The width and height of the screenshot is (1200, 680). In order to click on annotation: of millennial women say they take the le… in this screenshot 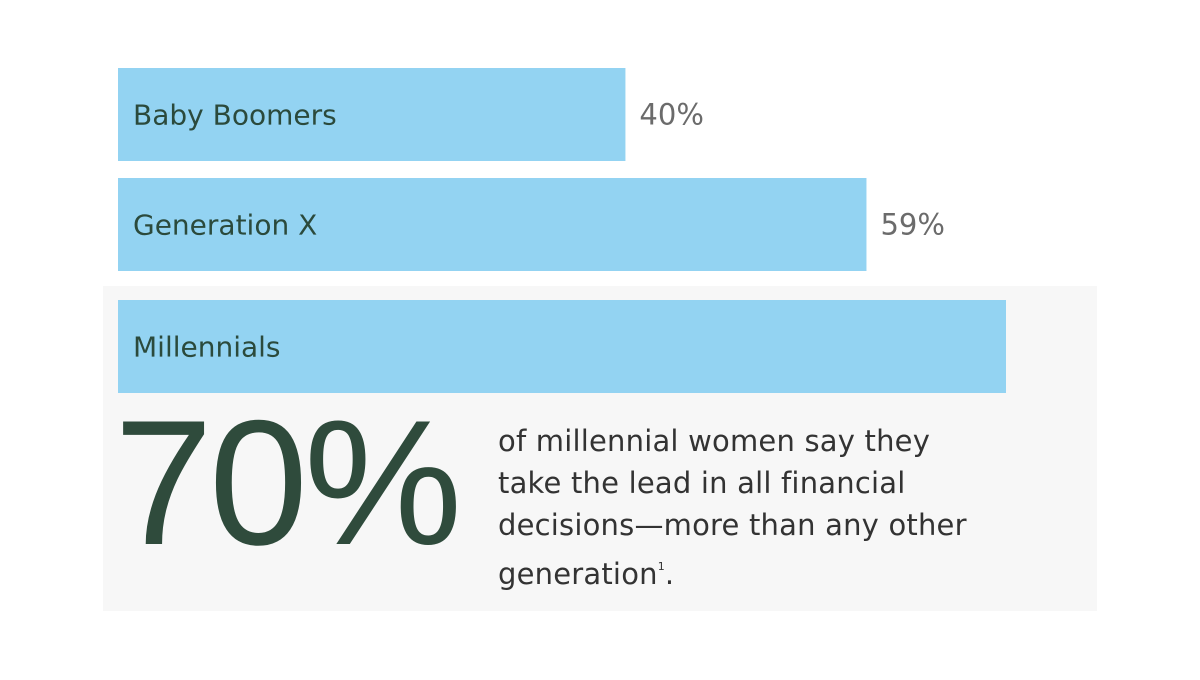, I will do `click(733, 507)`.